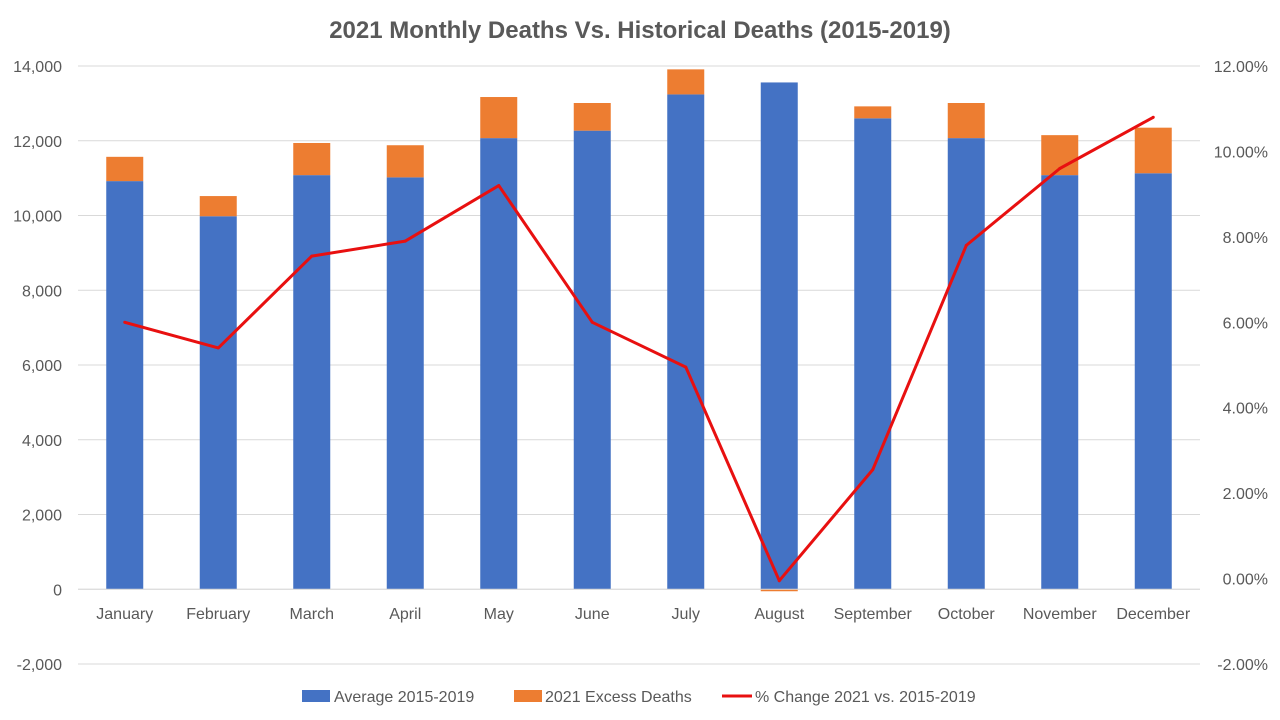 This screenshot has height=720, width=1280. What do you see at coordinates (124, 614) in the screenshot?
I see `category-label: January` at bounding box center [124, 614].